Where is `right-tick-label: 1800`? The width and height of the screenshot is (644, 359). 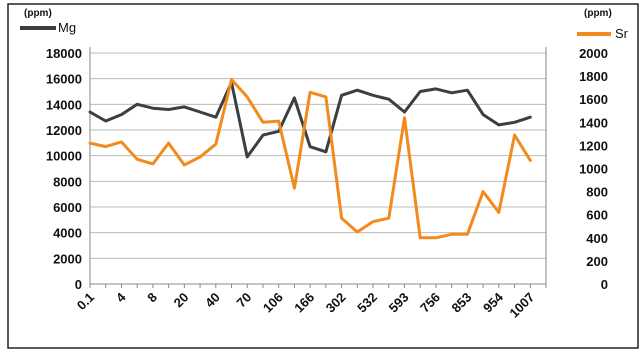 right-tick-label: 1800 is located at coordinates (593, 76).